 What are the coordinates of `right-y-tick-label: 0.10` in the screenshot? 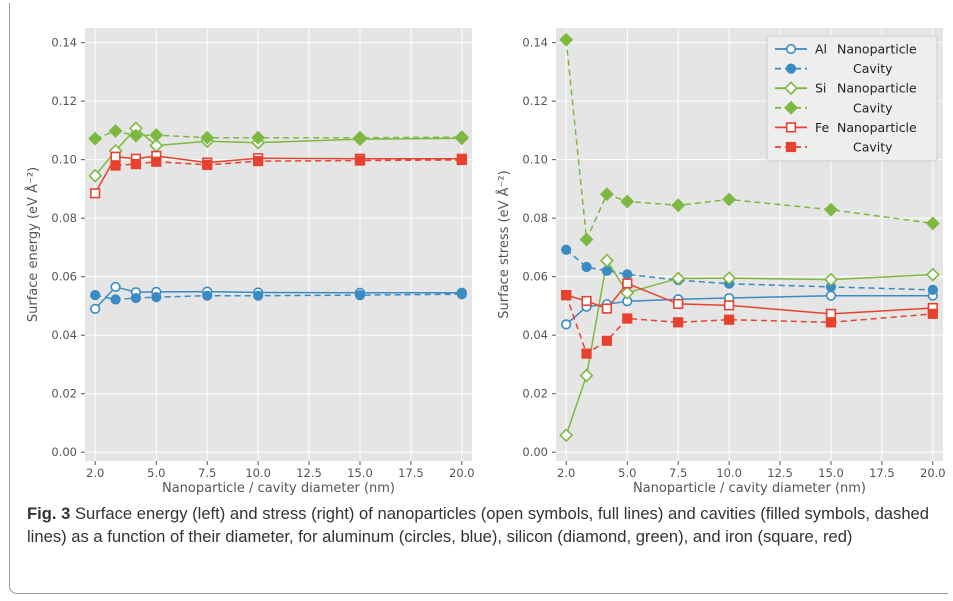 It's located at (535, 160).